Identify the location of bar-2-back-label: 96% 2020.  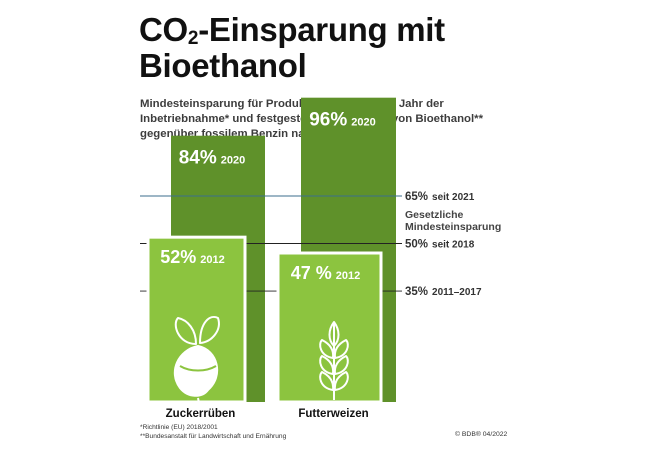
(342, 120).